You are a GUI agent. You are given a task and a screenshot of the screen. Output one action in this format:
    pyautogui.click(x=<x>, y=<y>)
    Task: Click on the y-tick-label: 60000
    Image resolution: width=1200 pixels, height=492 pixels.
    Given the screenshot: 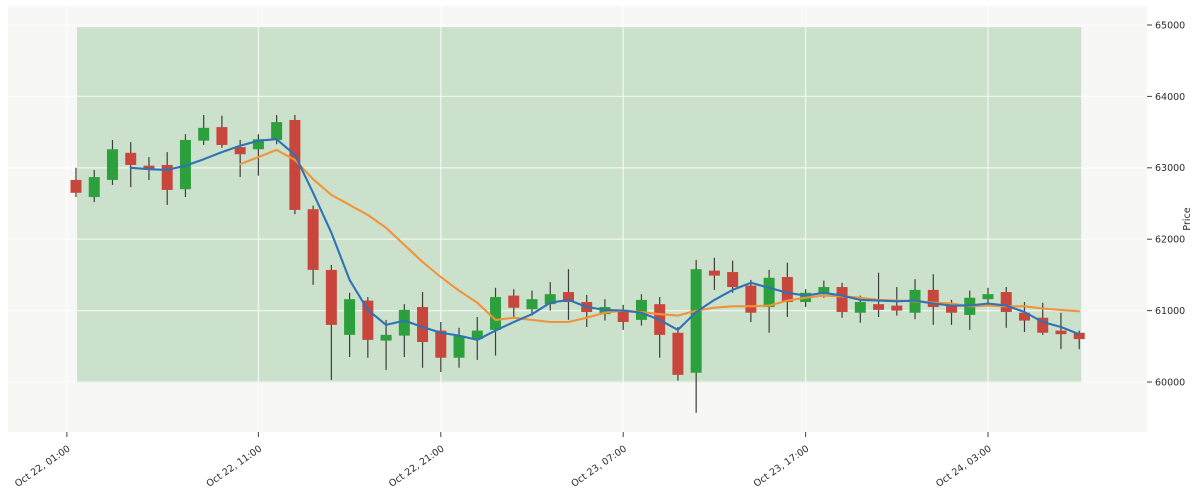 What is the action you would take?
    pyautogui.click(x=1170, y=382)
    